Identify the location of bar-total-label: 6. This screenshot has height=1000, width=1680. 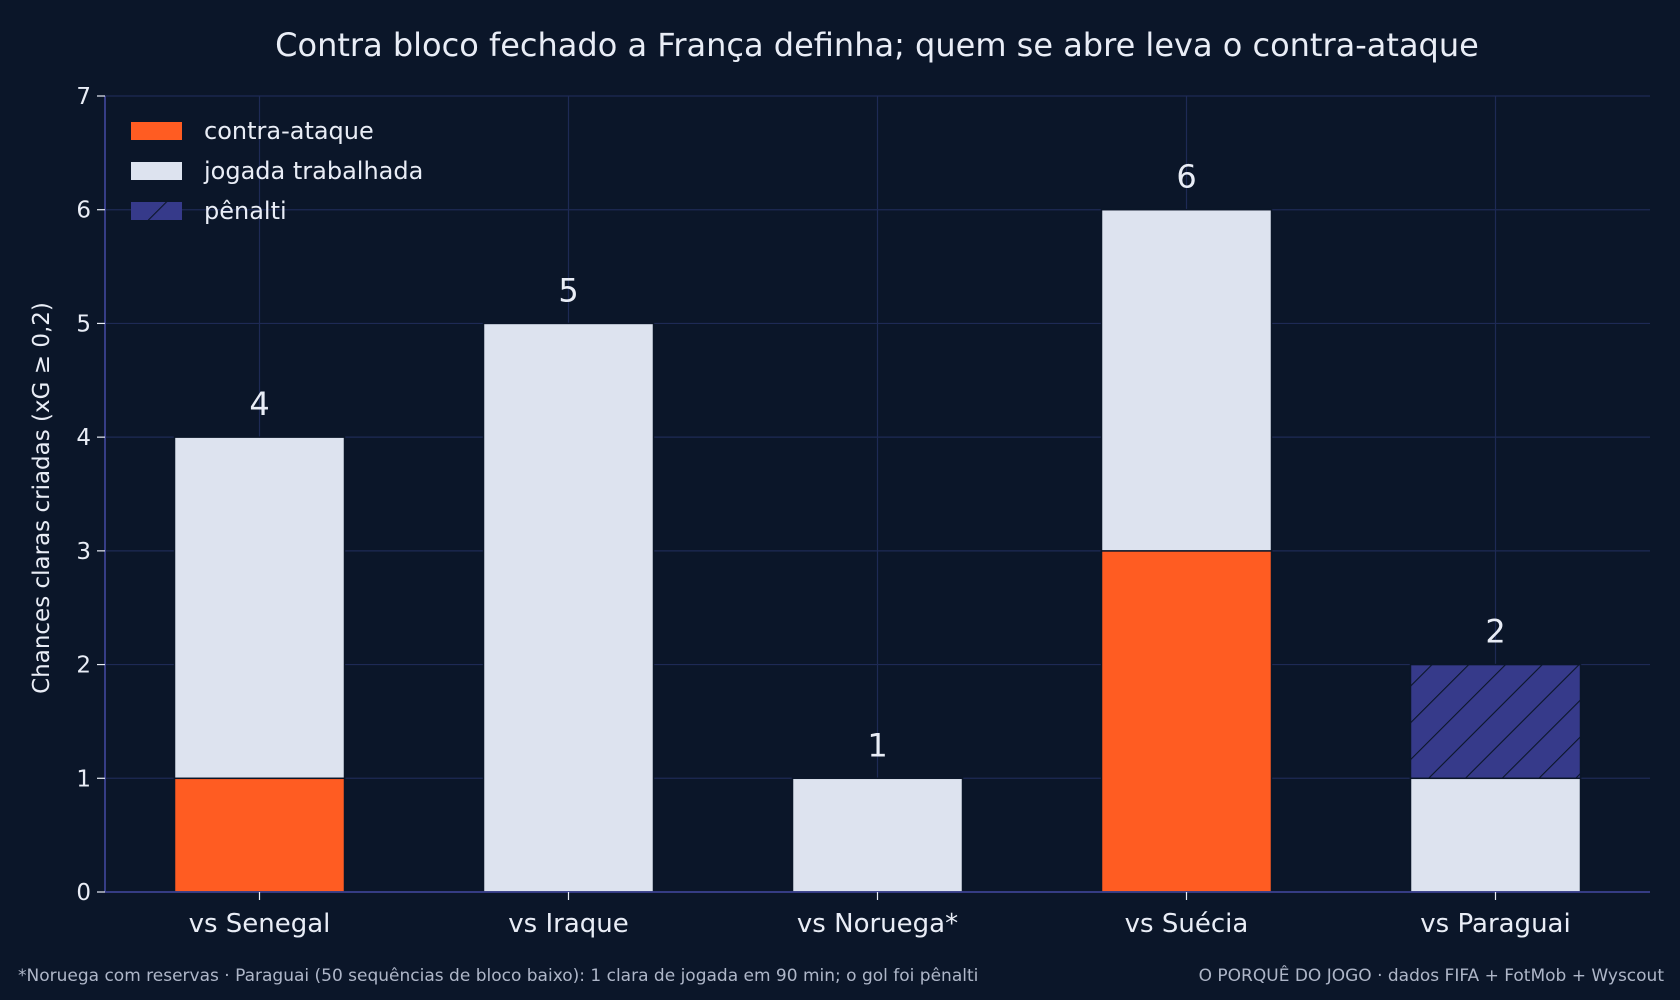
(1186, 177).